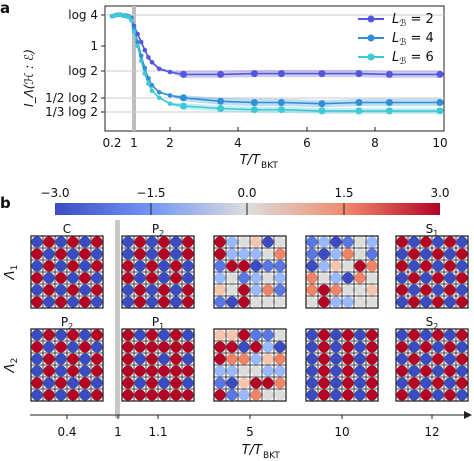 The width and height of the screenshot is (474, 461). What do you see at coordinates (269, 166) in the screenshot?
I see `panel-a-xlabel-sub: BKT` at bounding box center [269, 166].